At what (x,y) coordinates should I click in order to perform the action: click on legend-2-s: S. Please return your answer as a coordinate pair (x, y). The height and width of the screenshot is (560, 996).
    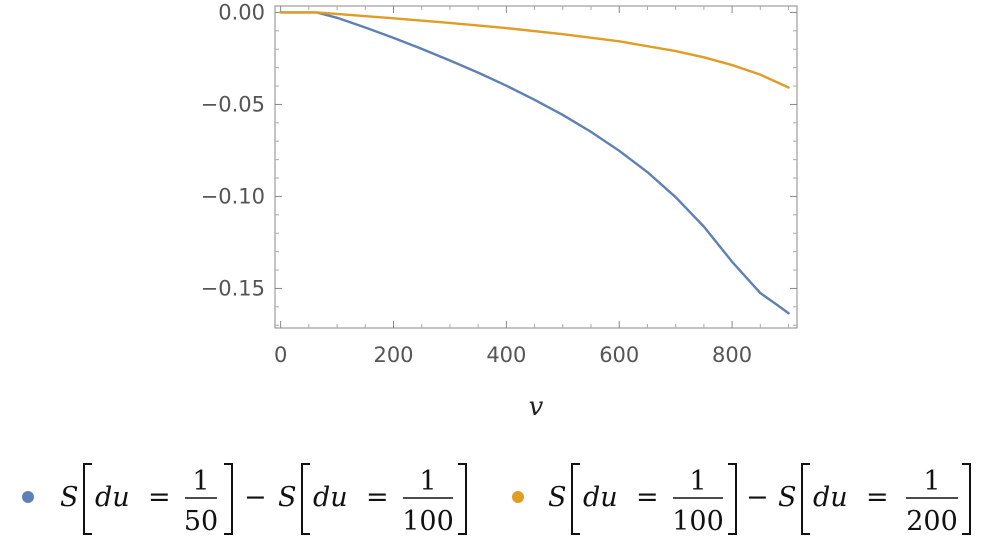
    Looking at the image, I should click on (557, 497).